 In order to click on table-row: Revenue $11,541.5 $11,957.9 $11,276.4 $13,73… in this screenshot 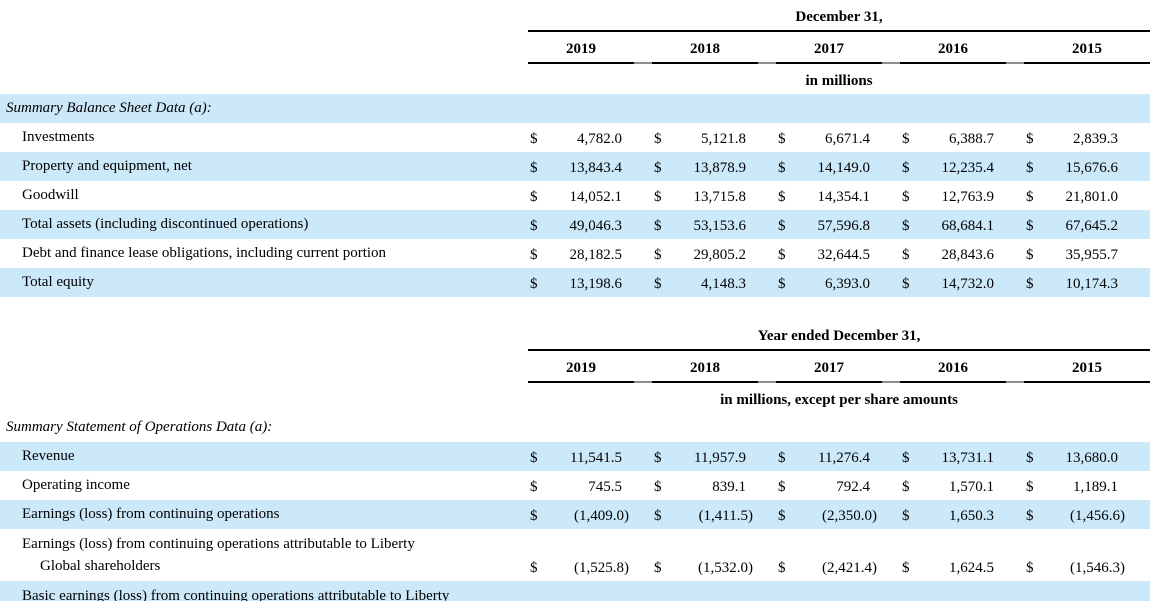, I will do `click(575, 456)`.